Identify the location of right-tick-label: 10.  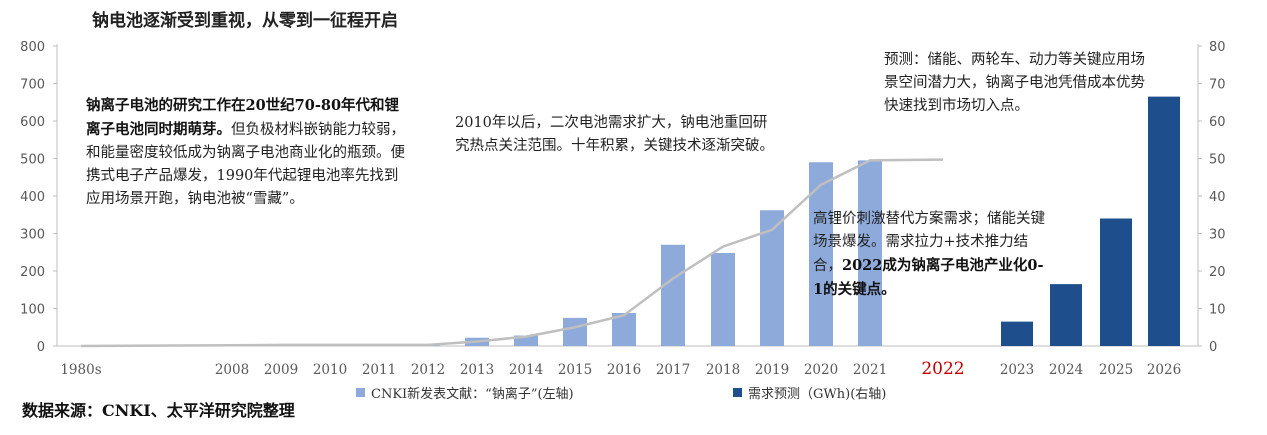
(1217, 310).